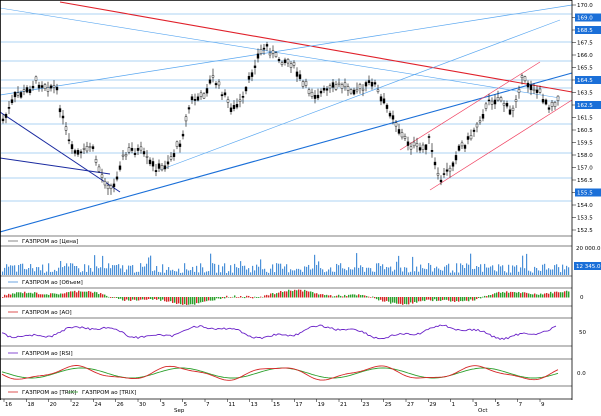 The width and height of the screenshot is (601, 416). What do you see at coordinates (40, 354) in the screenshot?
I see `rsi-legend: ГАЗПРОМ ao [RSI]` at bounding box center [40, 354].